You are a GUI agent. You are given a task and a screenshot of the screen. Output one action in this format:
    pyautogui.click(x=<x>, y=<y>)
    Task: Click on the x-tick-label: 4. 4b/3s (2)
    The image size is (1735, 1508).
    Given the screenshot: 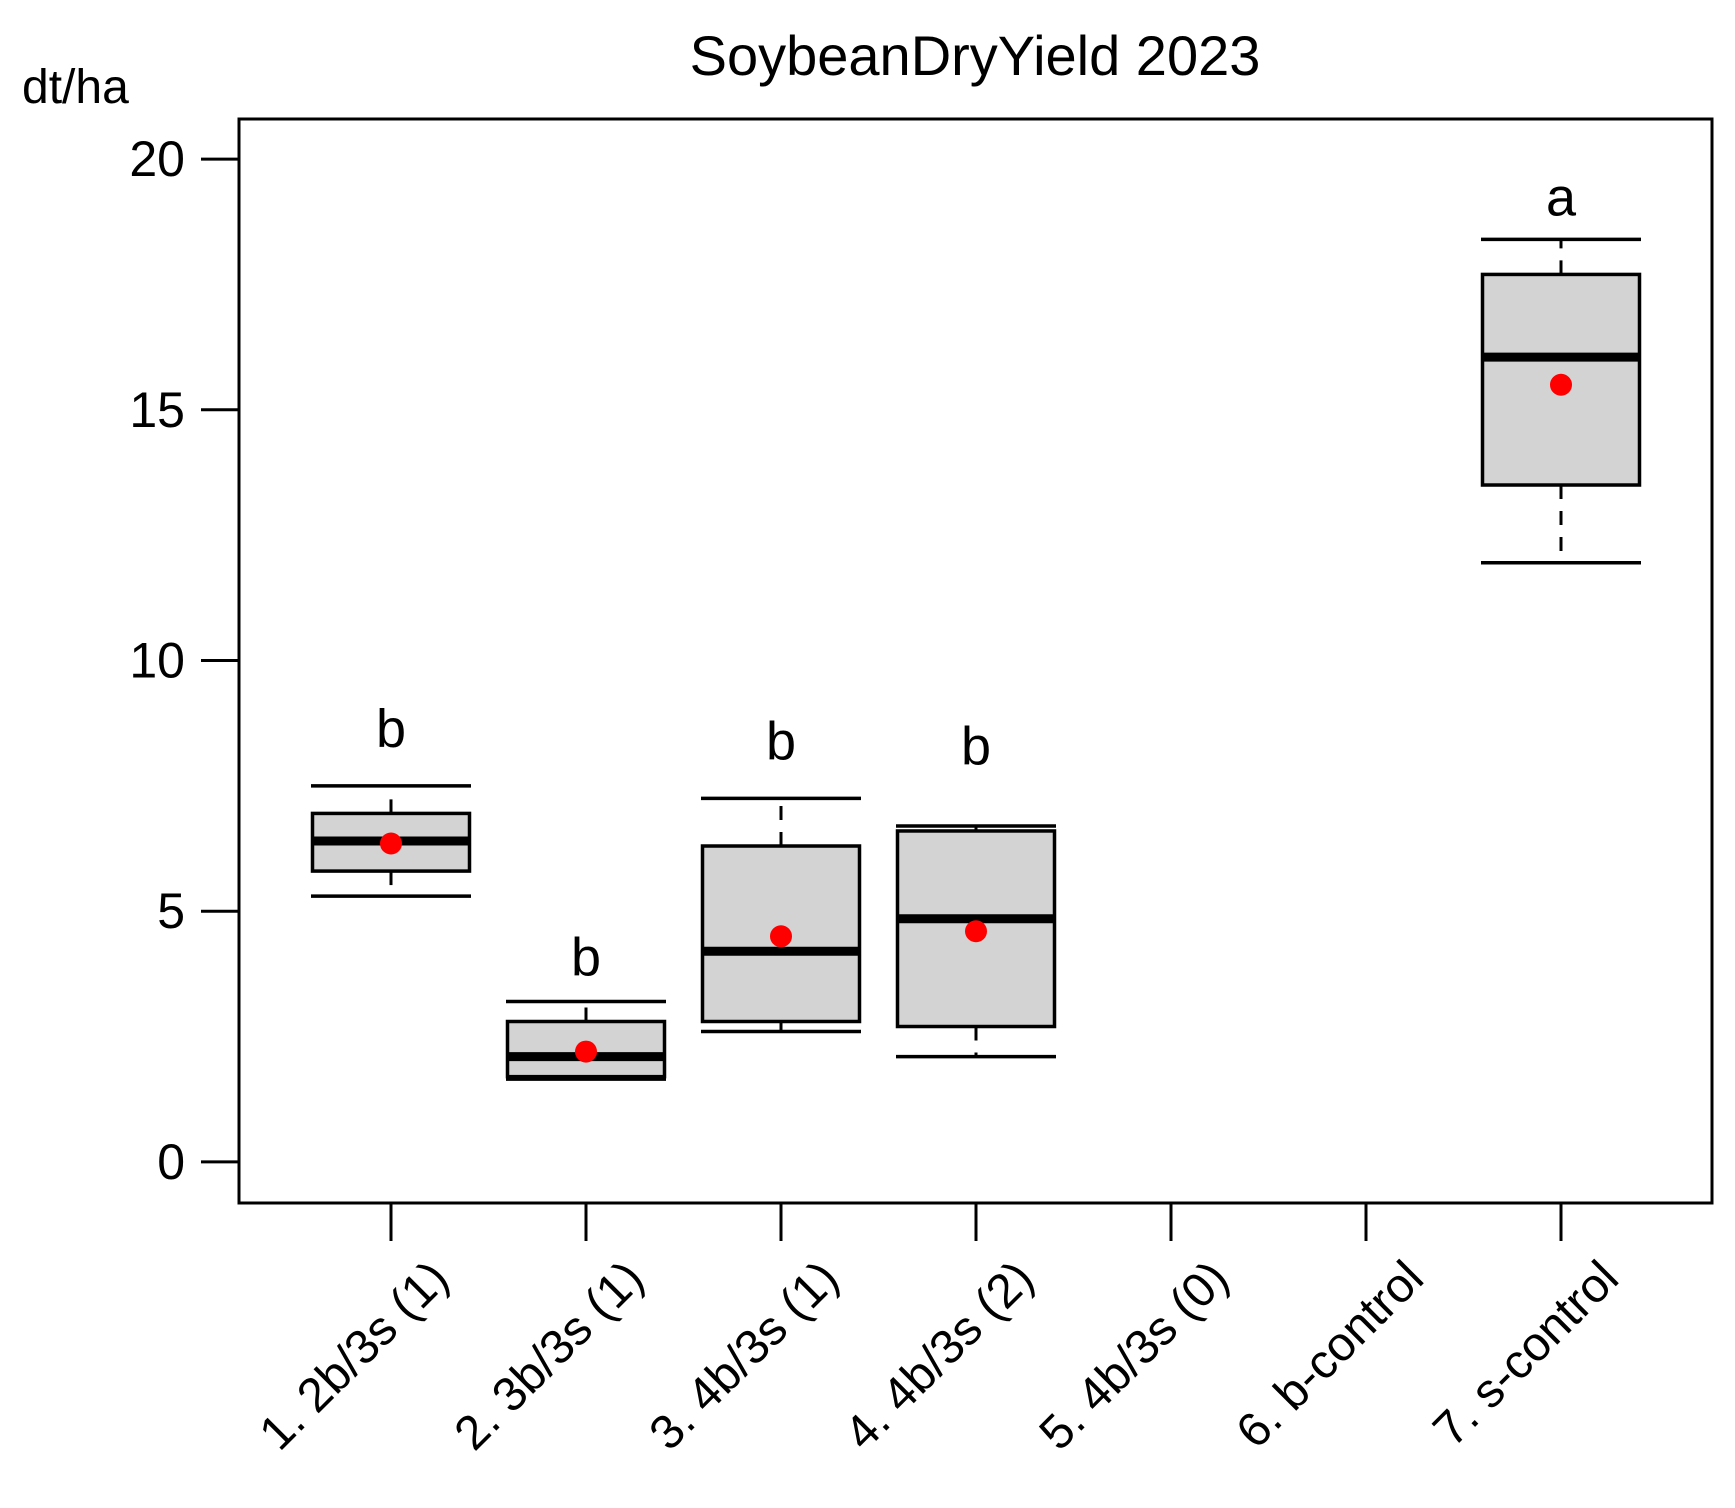 What is the action you would take?
    pyautogui.click(x=939, y=1355)
    